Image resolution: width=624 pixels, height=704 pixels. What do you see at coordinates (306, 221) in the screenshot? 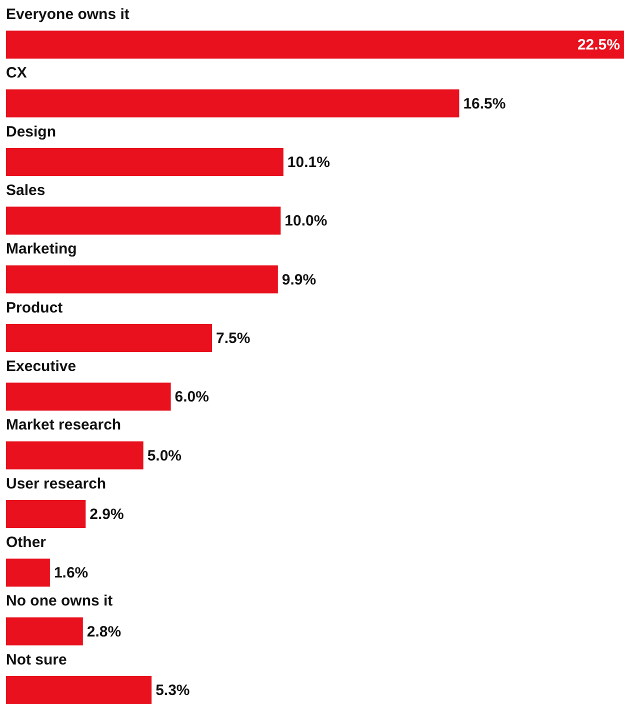
I see `data-label: 10.0%` at bounding box center [306, 221].